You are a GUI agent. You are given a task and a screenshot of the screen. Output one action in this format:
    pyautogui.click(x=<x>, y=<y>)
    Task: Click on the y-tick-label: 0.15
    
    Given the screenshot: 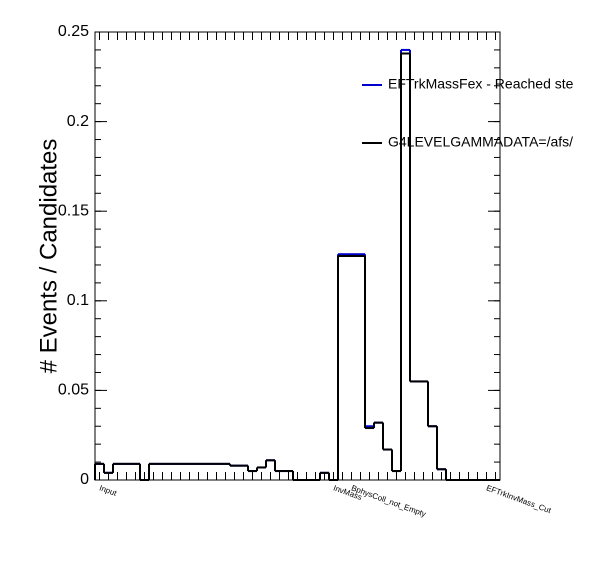 What is the action you would take?
    pyautogui.click(x=73, y=210)
    